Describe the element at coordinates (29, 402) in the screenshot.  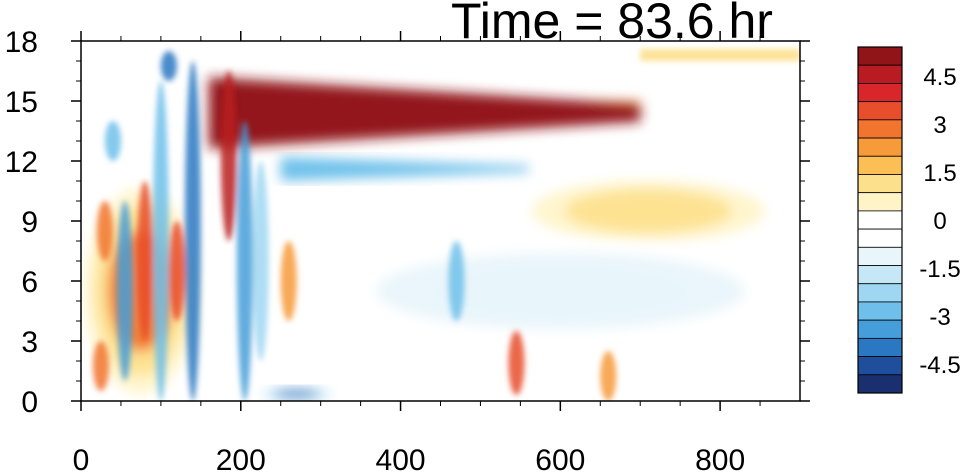
I see `y-tick-label-0: 0` at that location.